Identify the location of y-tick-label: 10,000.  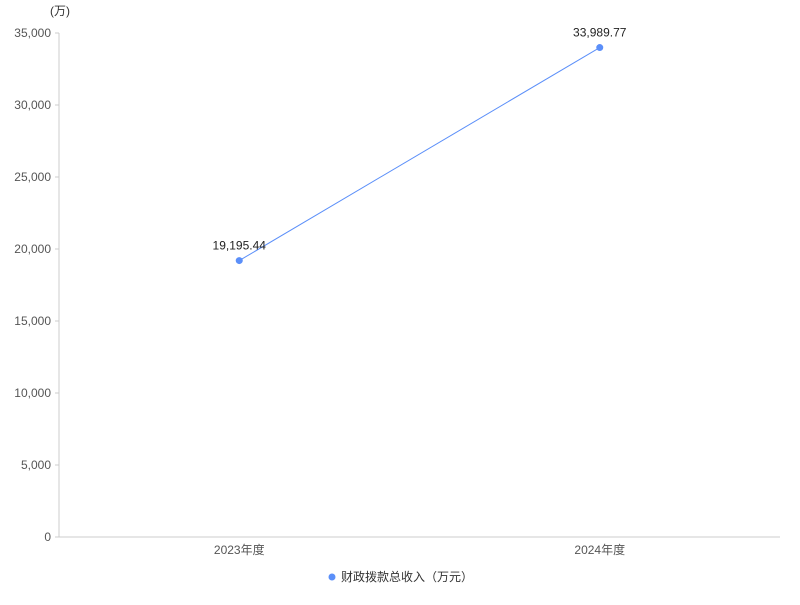
(32, 393).